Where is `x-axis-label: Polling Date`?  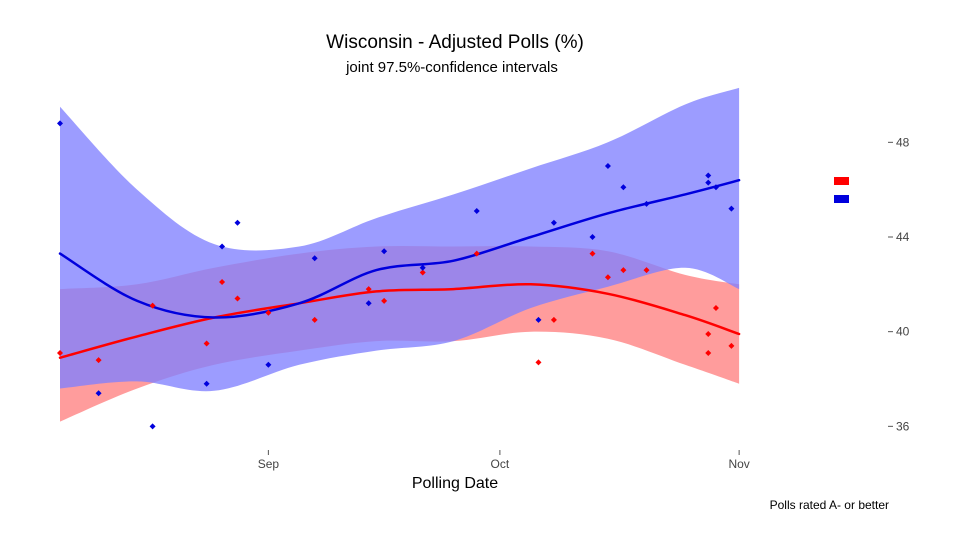
x-axis-label: Polling Date is located at coordinates (455, 483).